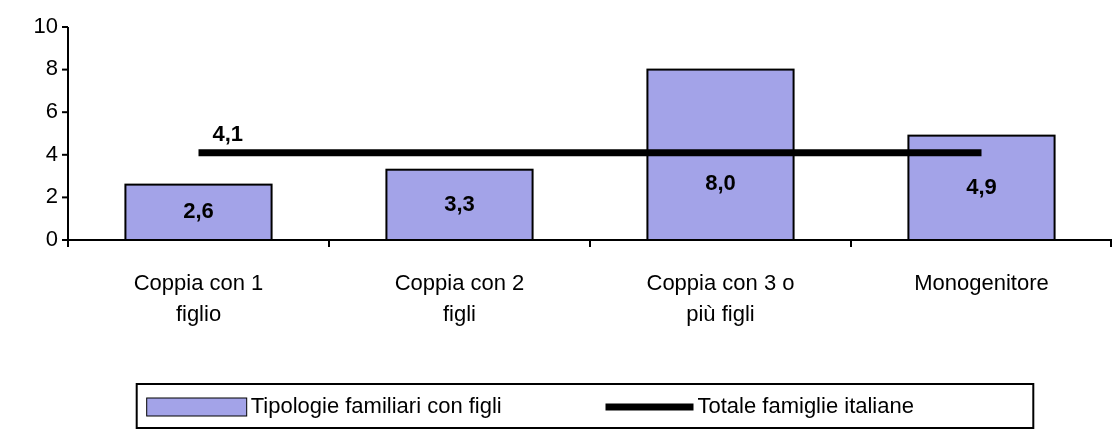 This screenshot has width=1112, height=430. Describe the element at coordinates (51, 238) in the screenshot. I see `y-tick-label: 0` at that location.